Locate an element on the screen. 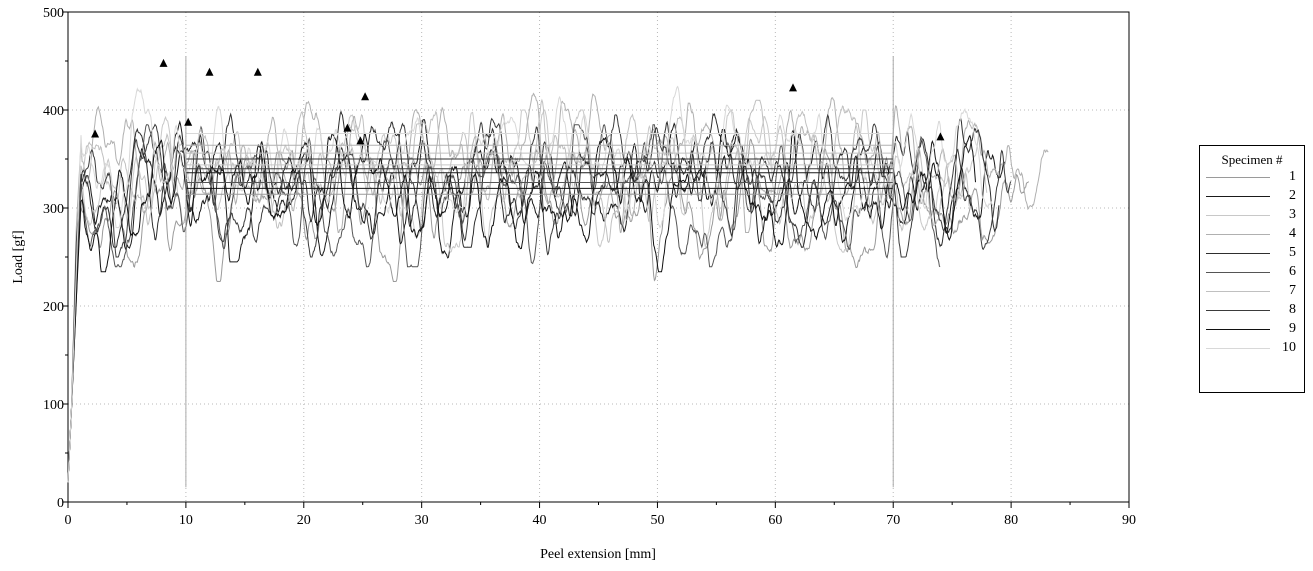  legend-item-10: 10 is located at coordinates (1252, 348).